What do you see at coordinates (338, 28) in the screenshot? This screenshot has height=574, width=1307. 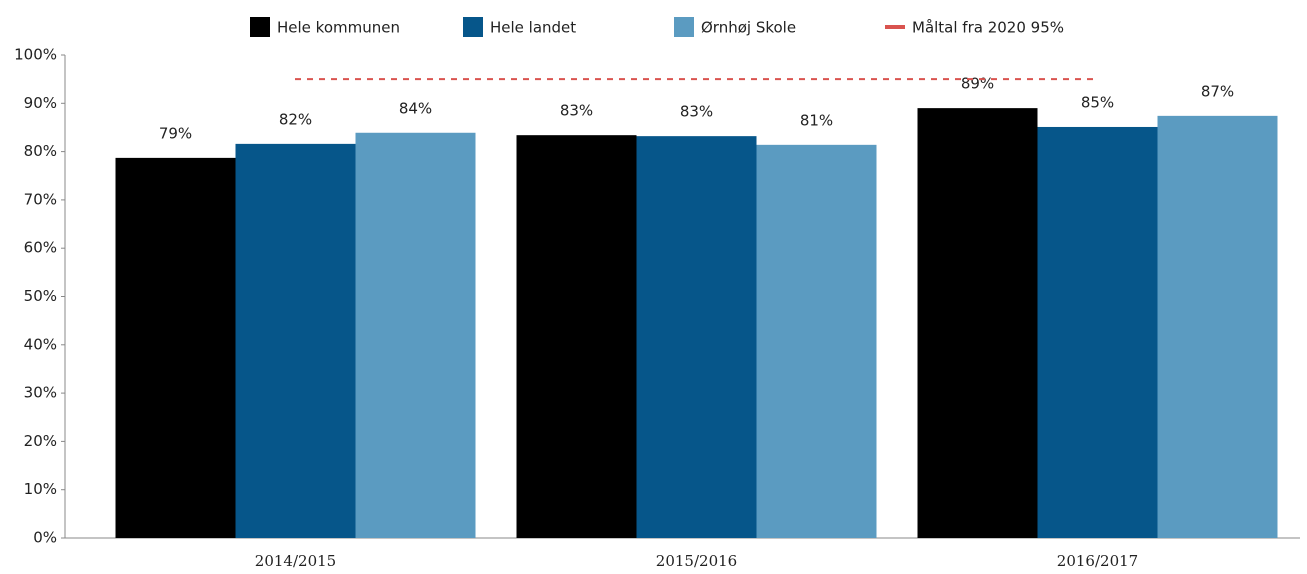 I see `legend-label: Hele kommunen` at bounding box center [338, 28].